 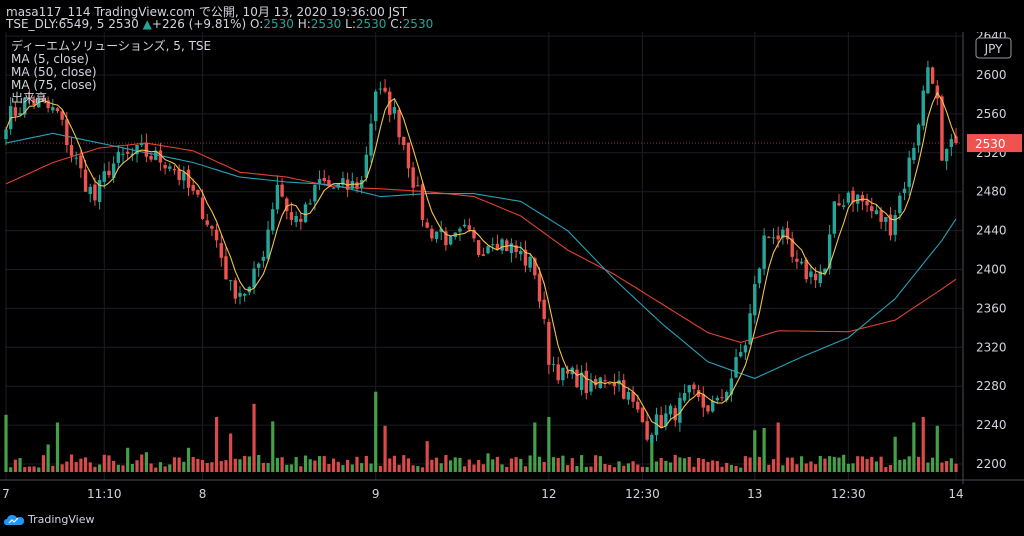 I want to click on legend-ma75: MA (75, close), so click(x=54, y=85).